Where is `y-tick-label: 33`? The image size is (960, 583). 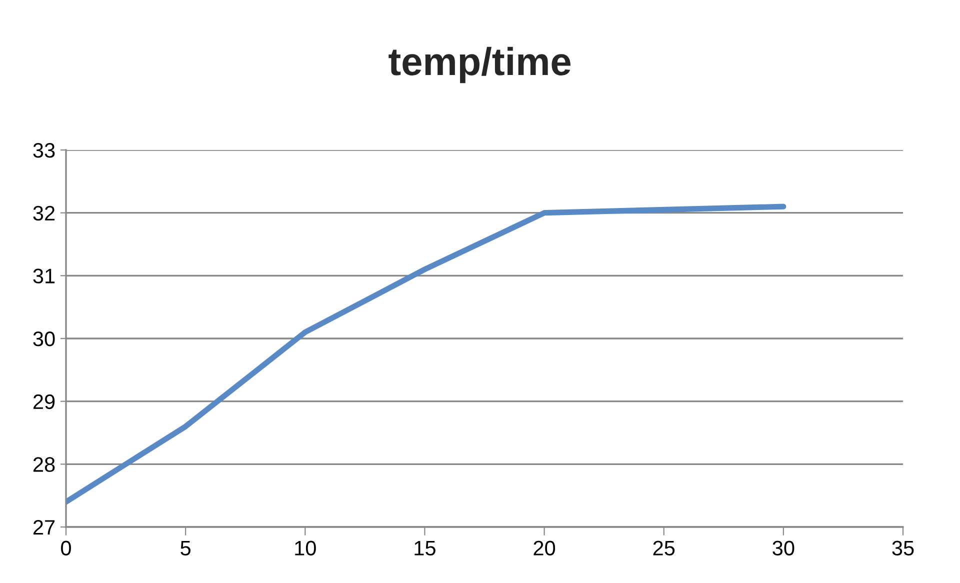
y-tick-label: 33 is located at coordinates (44, 150).